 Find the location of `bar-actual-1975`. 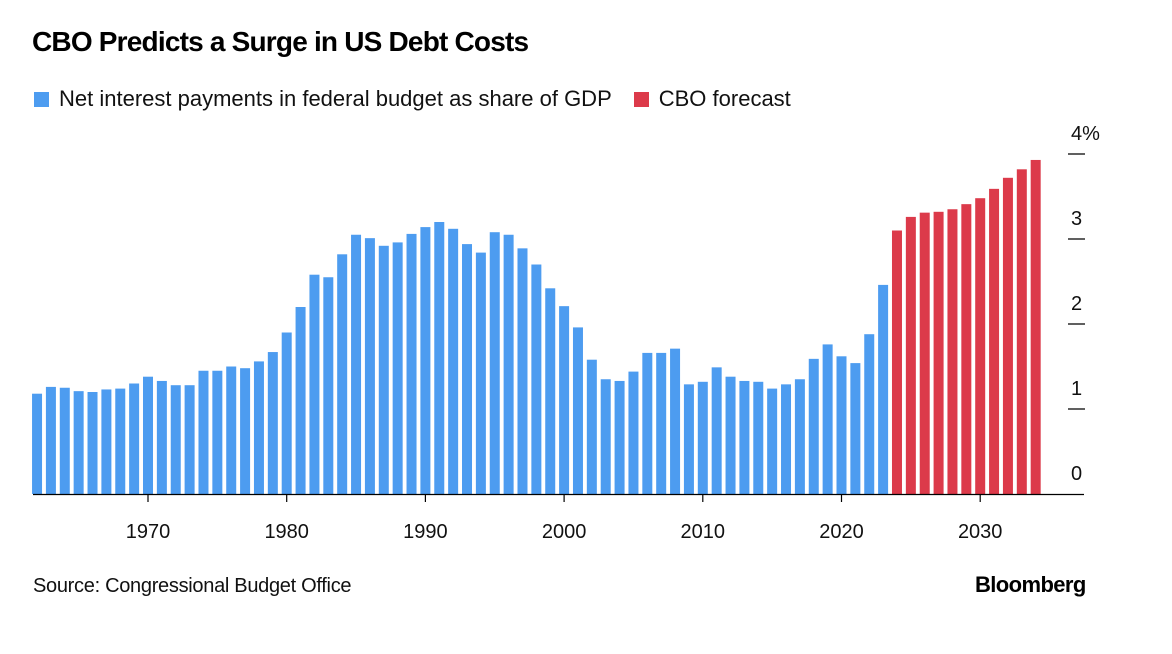

bar-actual-1975 is located at coordinates (217, 432).